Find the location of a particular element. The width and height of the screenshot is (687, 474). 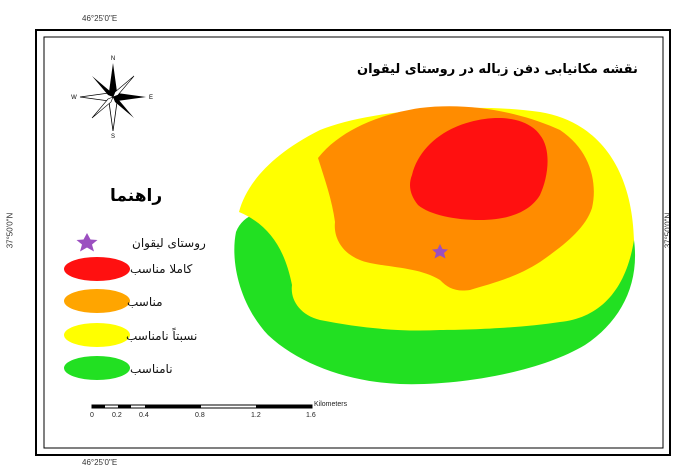

legend-label-unsuitable: نامناسب is located at coordinates (151, 369).